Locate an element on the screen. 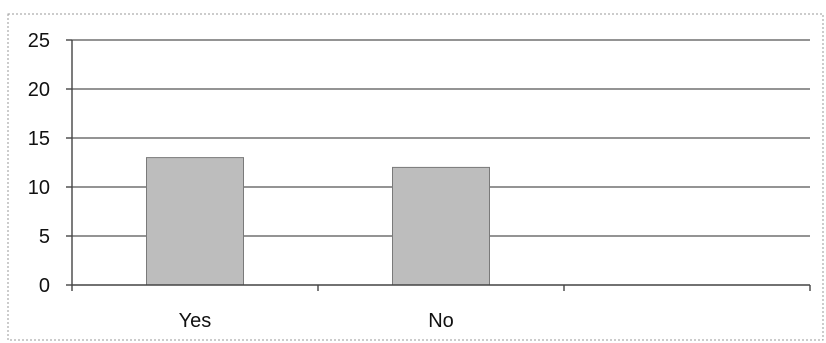 The width and height of the screenshot is (826, 343). bar-no is located at coordinates (441, 226).